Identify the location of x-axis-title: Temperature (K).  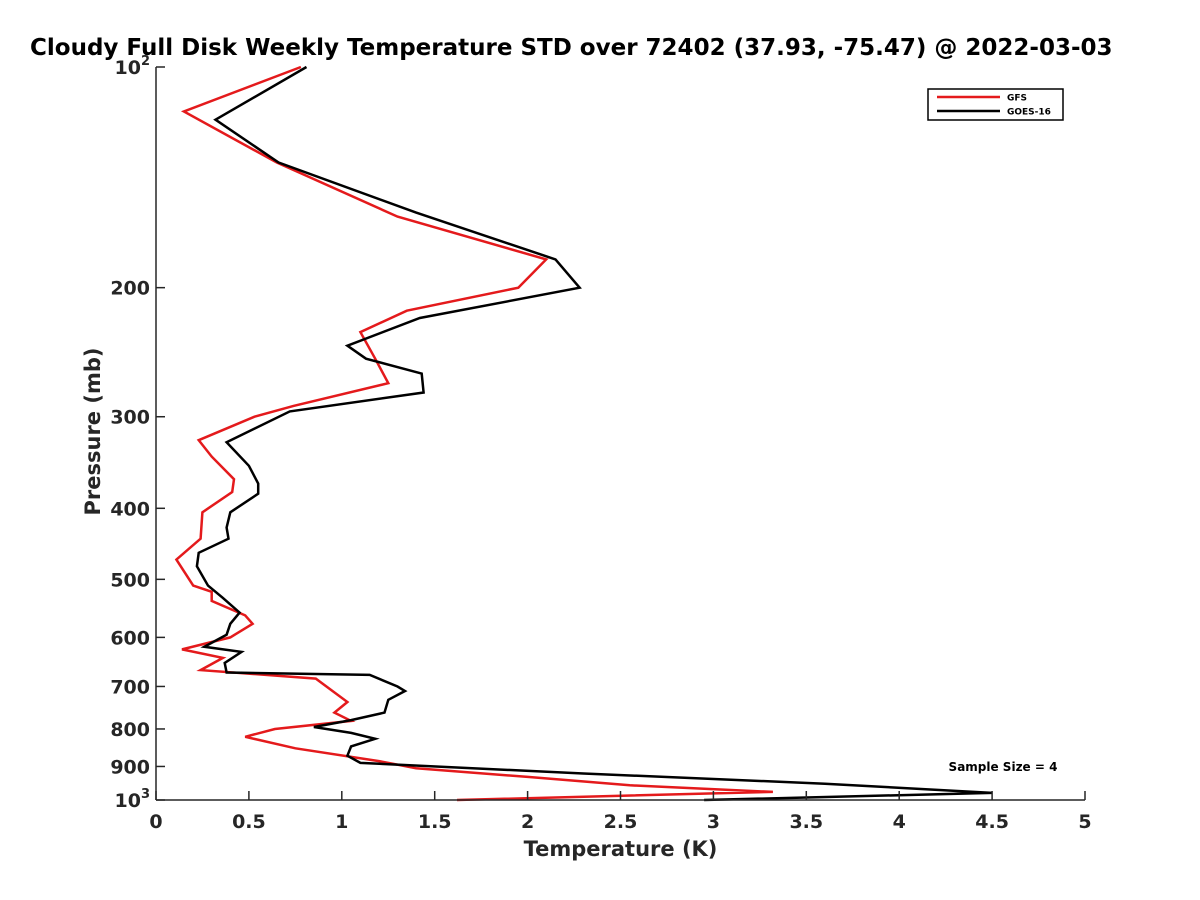
(621, 849).